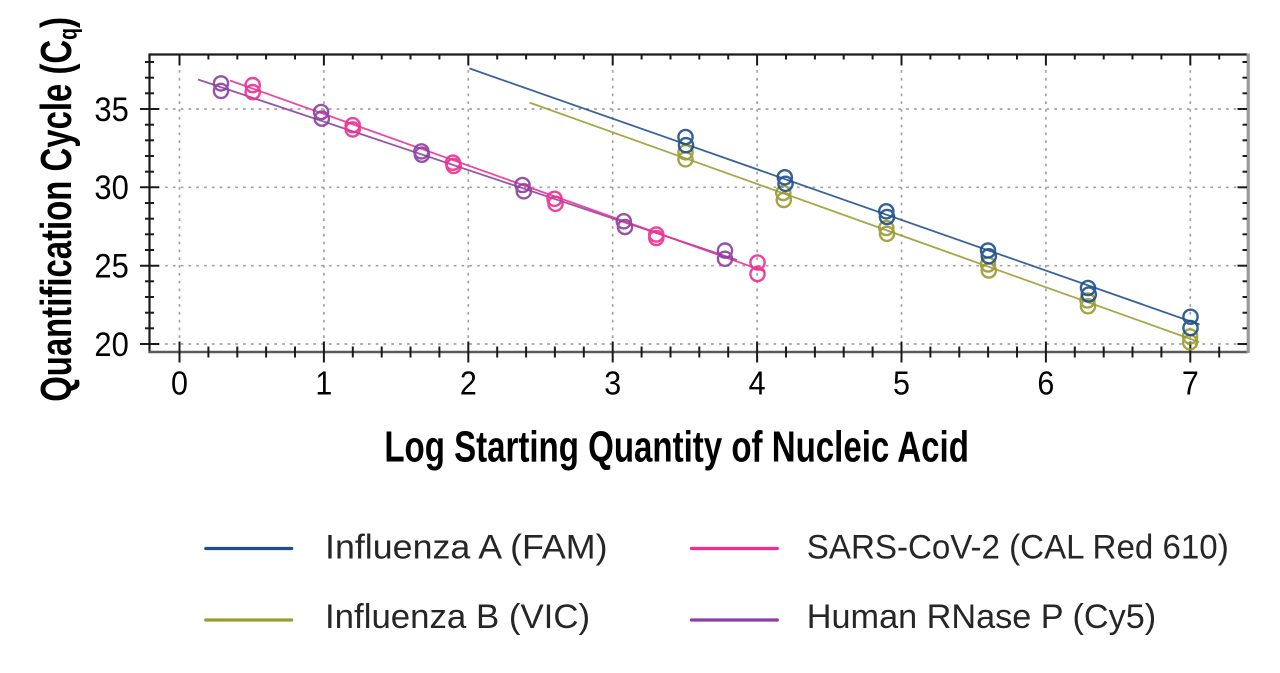  Describe the element at coordinates (757, 383) in the screenshot. I see `svg-text: 4` at that location.